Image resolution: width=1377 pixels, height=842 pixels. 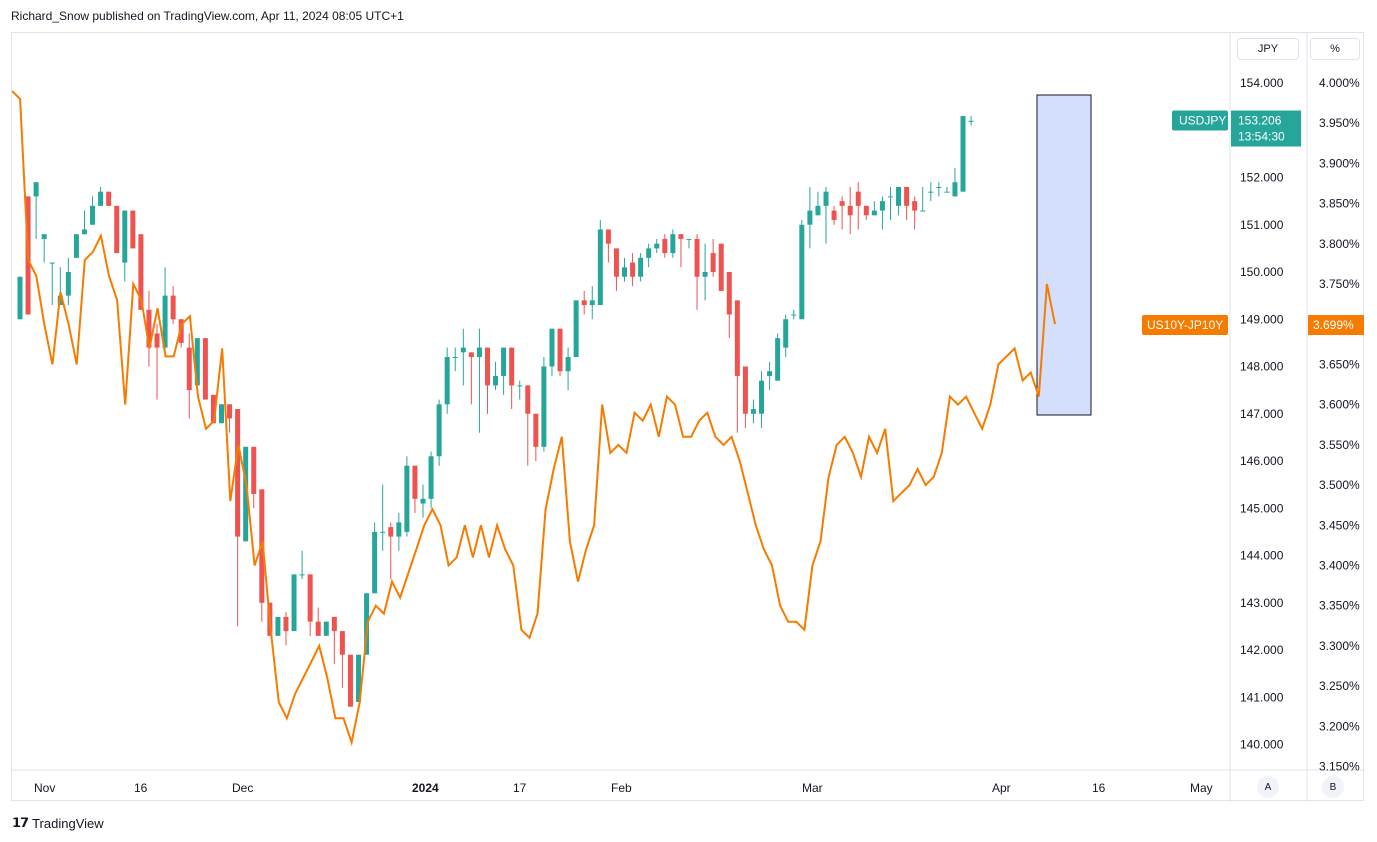 I want to click on time-tick-label: Mar, so click(x=812, y=788).